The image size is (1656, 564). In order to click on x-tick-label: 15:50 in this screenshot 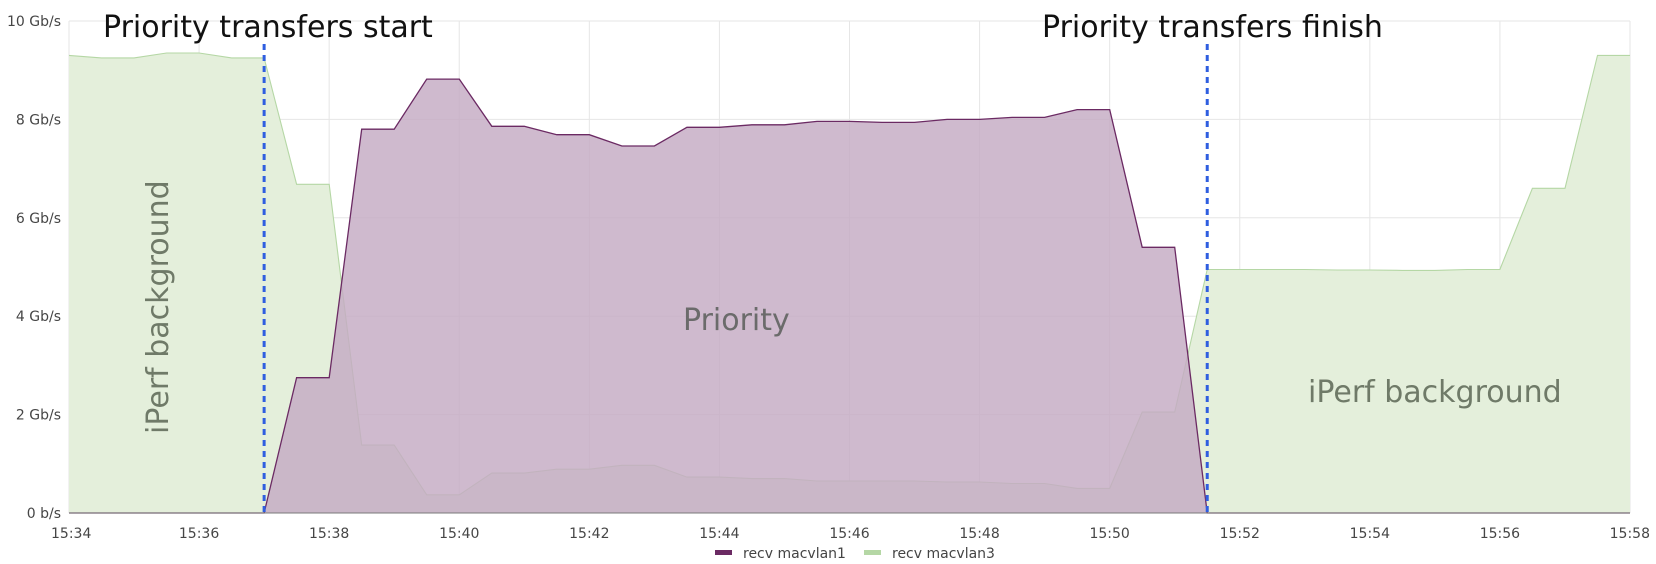, I will do `click(1109, 534)`.